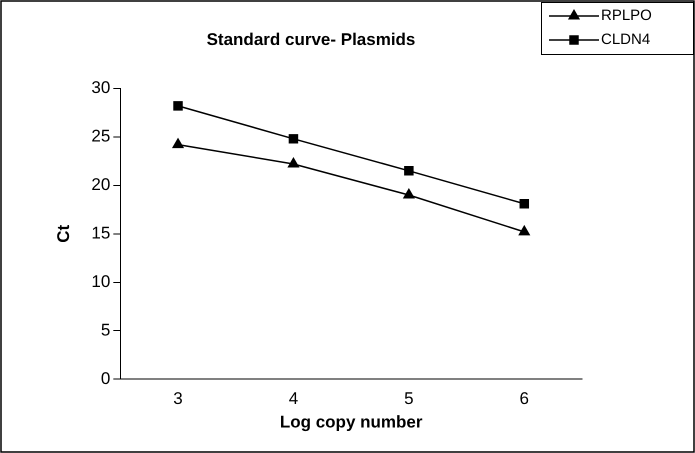  I want to click on y-tick-label: 0, so click(105, 378).